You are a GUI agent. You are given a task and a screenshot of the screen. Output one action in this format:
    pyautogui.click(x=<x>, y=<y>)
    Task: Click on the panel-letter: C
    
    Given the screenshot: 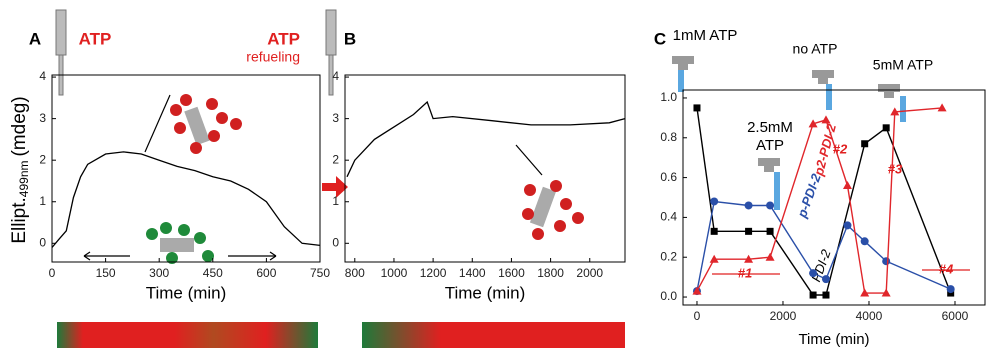 What is the action you would take?
    pyautogui.click(x=660, y=38)
    